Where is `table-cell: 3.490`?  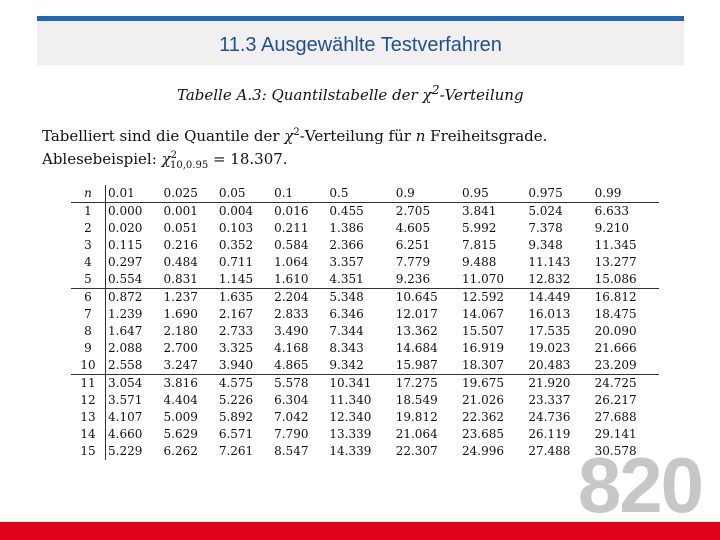 table-cell: 3.490 is located at coordinates (291, 331).